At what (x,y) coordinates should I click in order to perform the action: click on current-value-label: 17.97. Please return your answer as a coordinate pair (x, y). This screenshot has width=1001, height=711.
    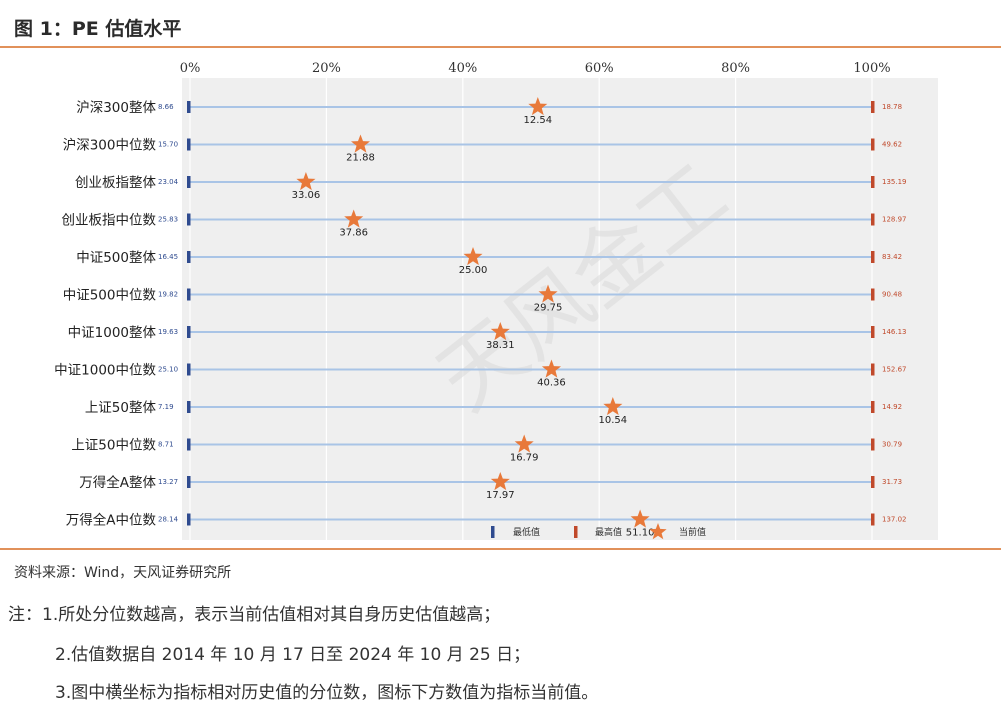
    Looking at the image, I should click on (500, 495).